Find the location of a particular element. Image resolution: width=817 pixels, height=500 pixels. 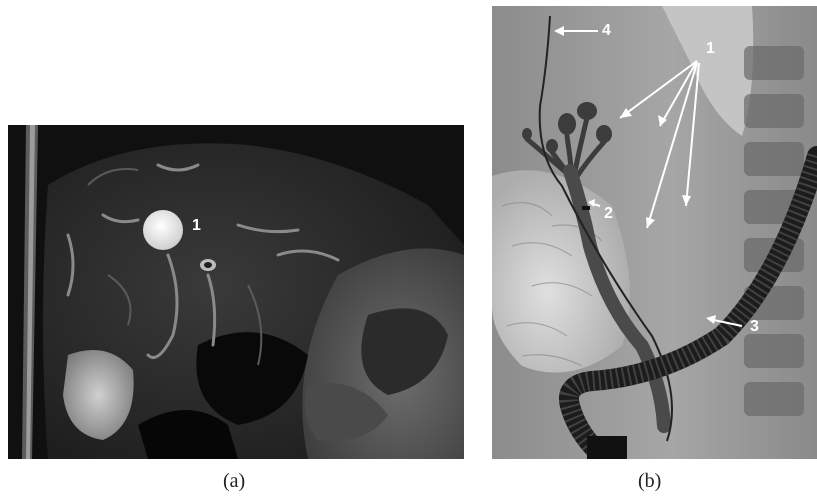

panel-a-caption: (a) is located at coordinates (234, 481).